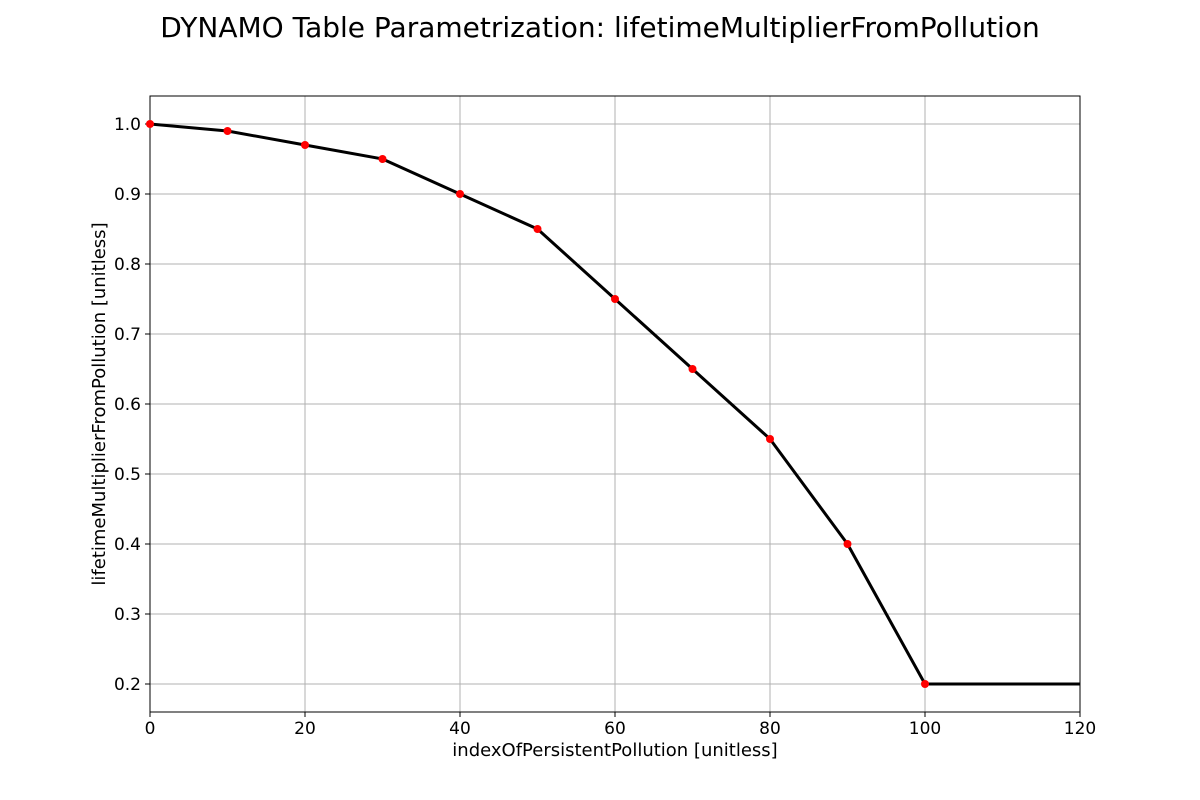 The width and height of the screenshot is (1200, 800). Describe the element at coordinates (1080, 729) in the screenshot. I see `x-tick-label: 120` at that location.